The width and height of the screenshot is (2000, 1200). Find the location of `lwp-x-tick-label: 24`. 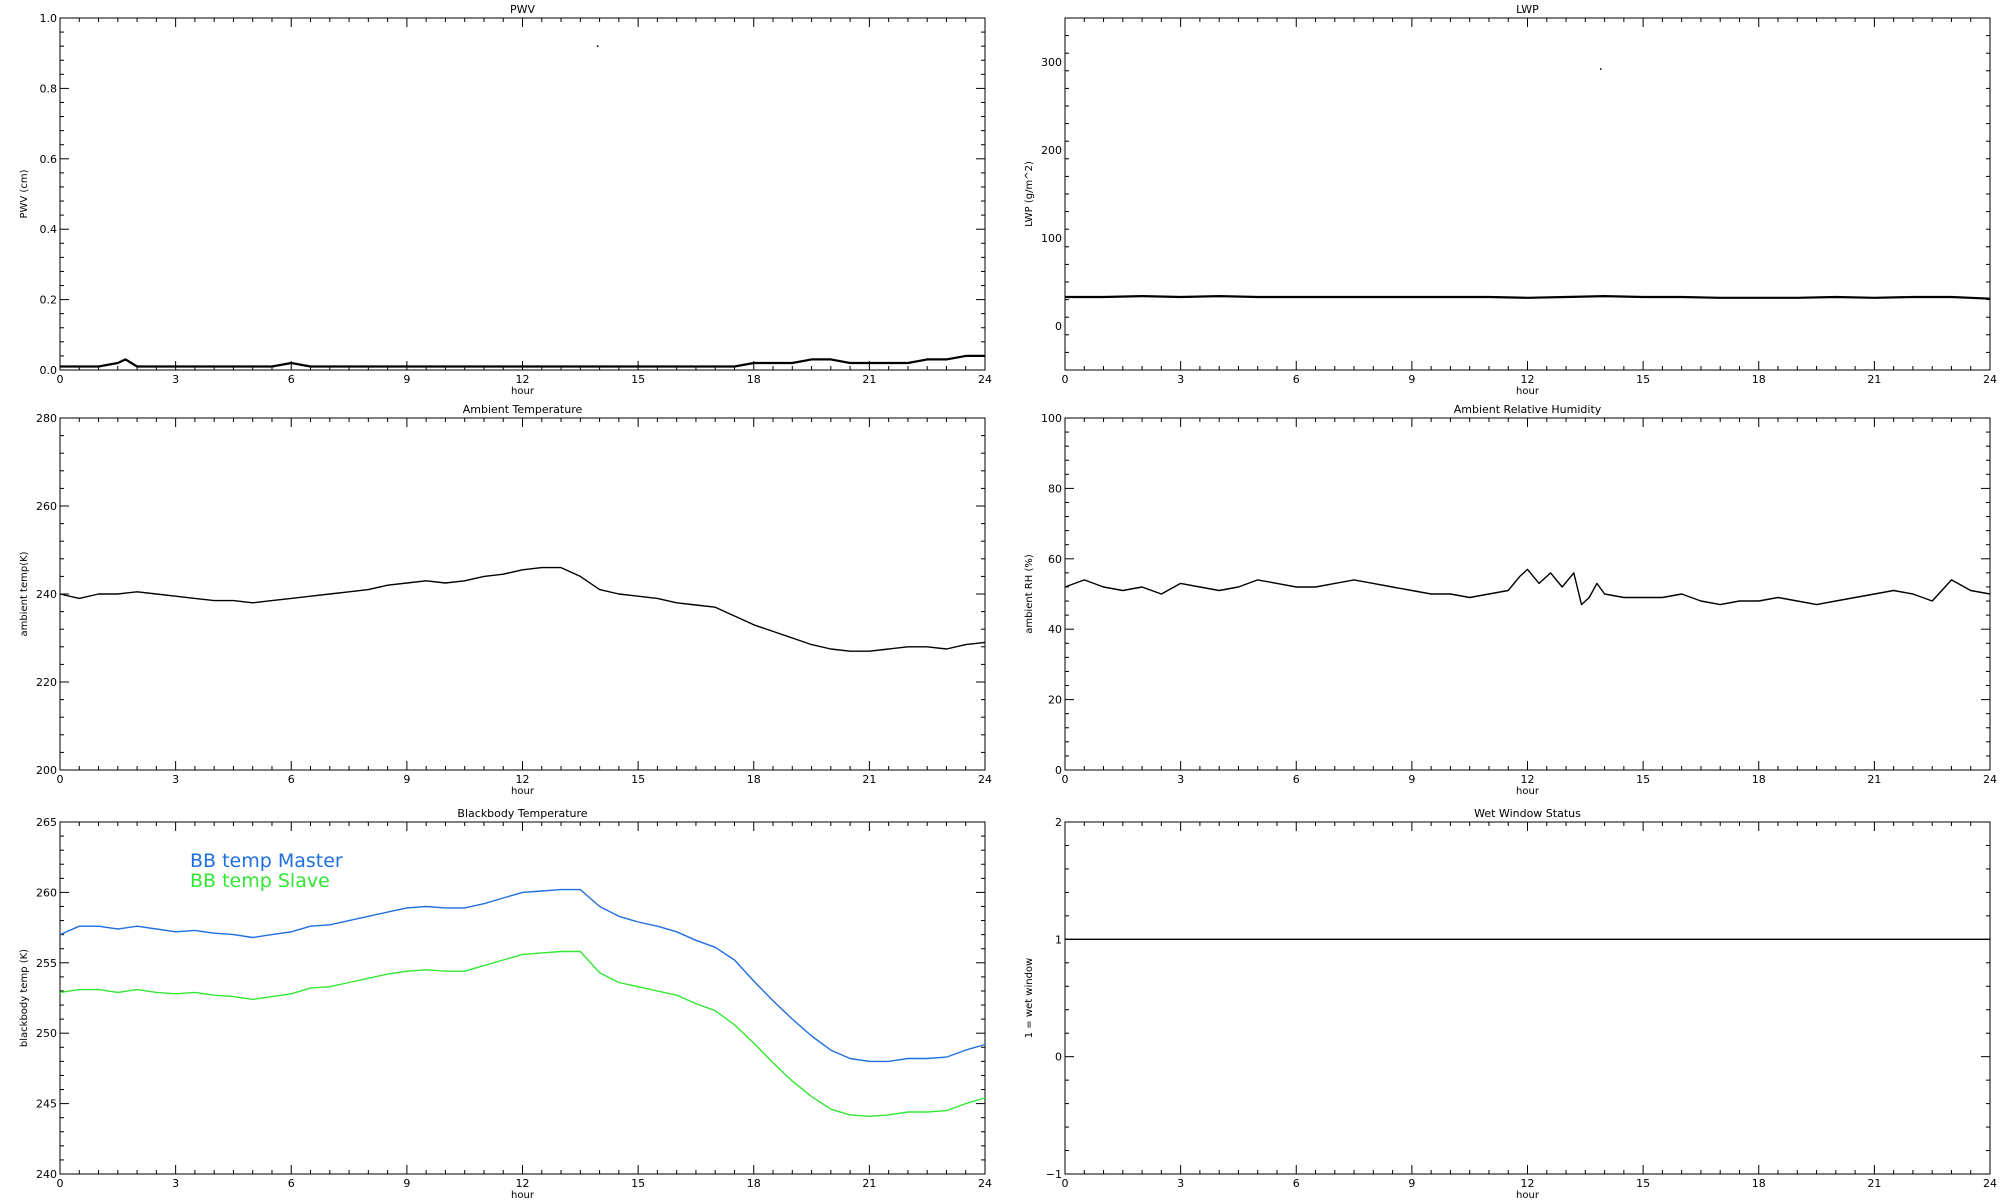

lwp-x-tick-label: 24 is located at coordinates (1990, 379).